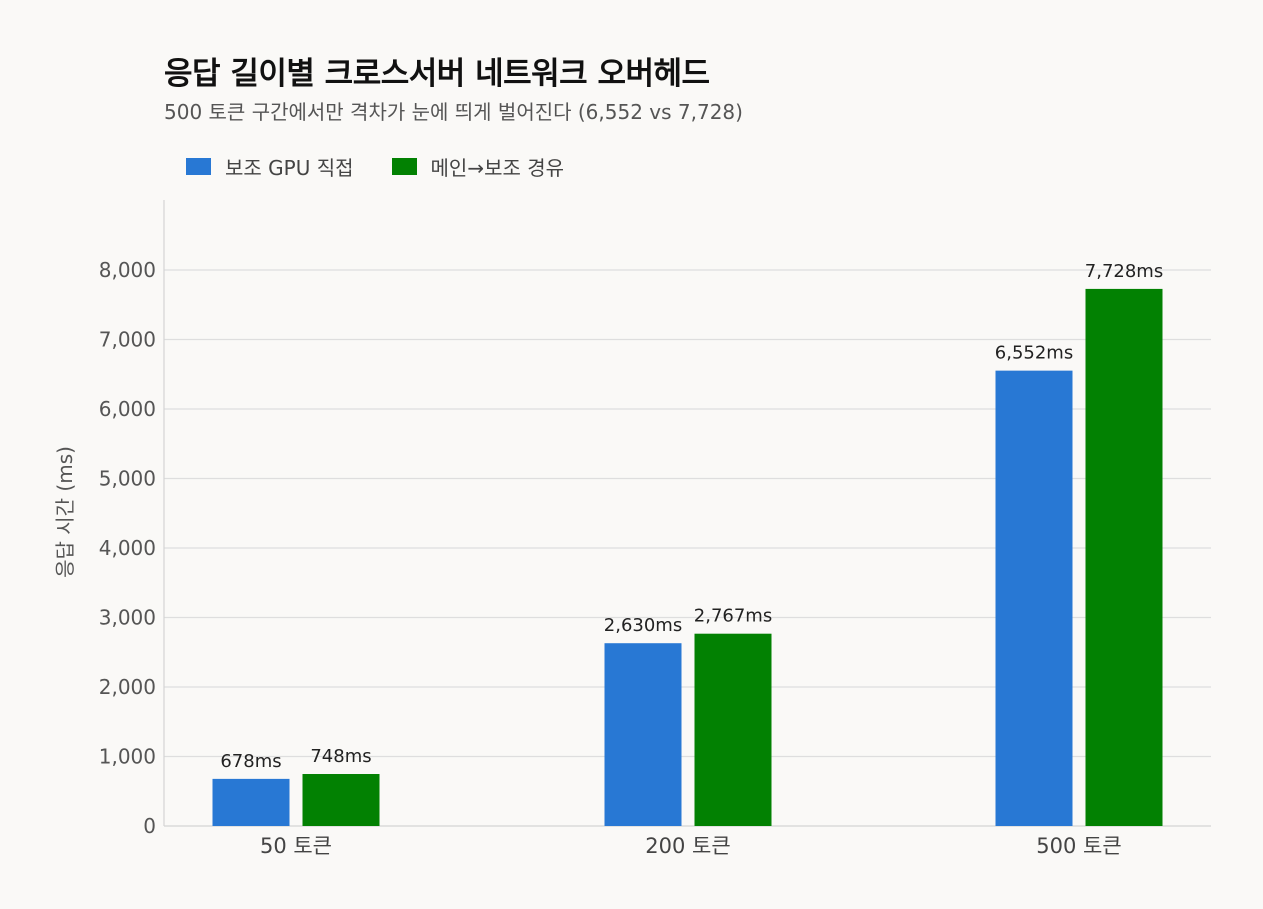 Image resolution: width=1263 pixels, height=909 pixels. Describe the element at coordinates (1034, 353) in the screenshot. I see `data-label: 6,552ms` at that location.